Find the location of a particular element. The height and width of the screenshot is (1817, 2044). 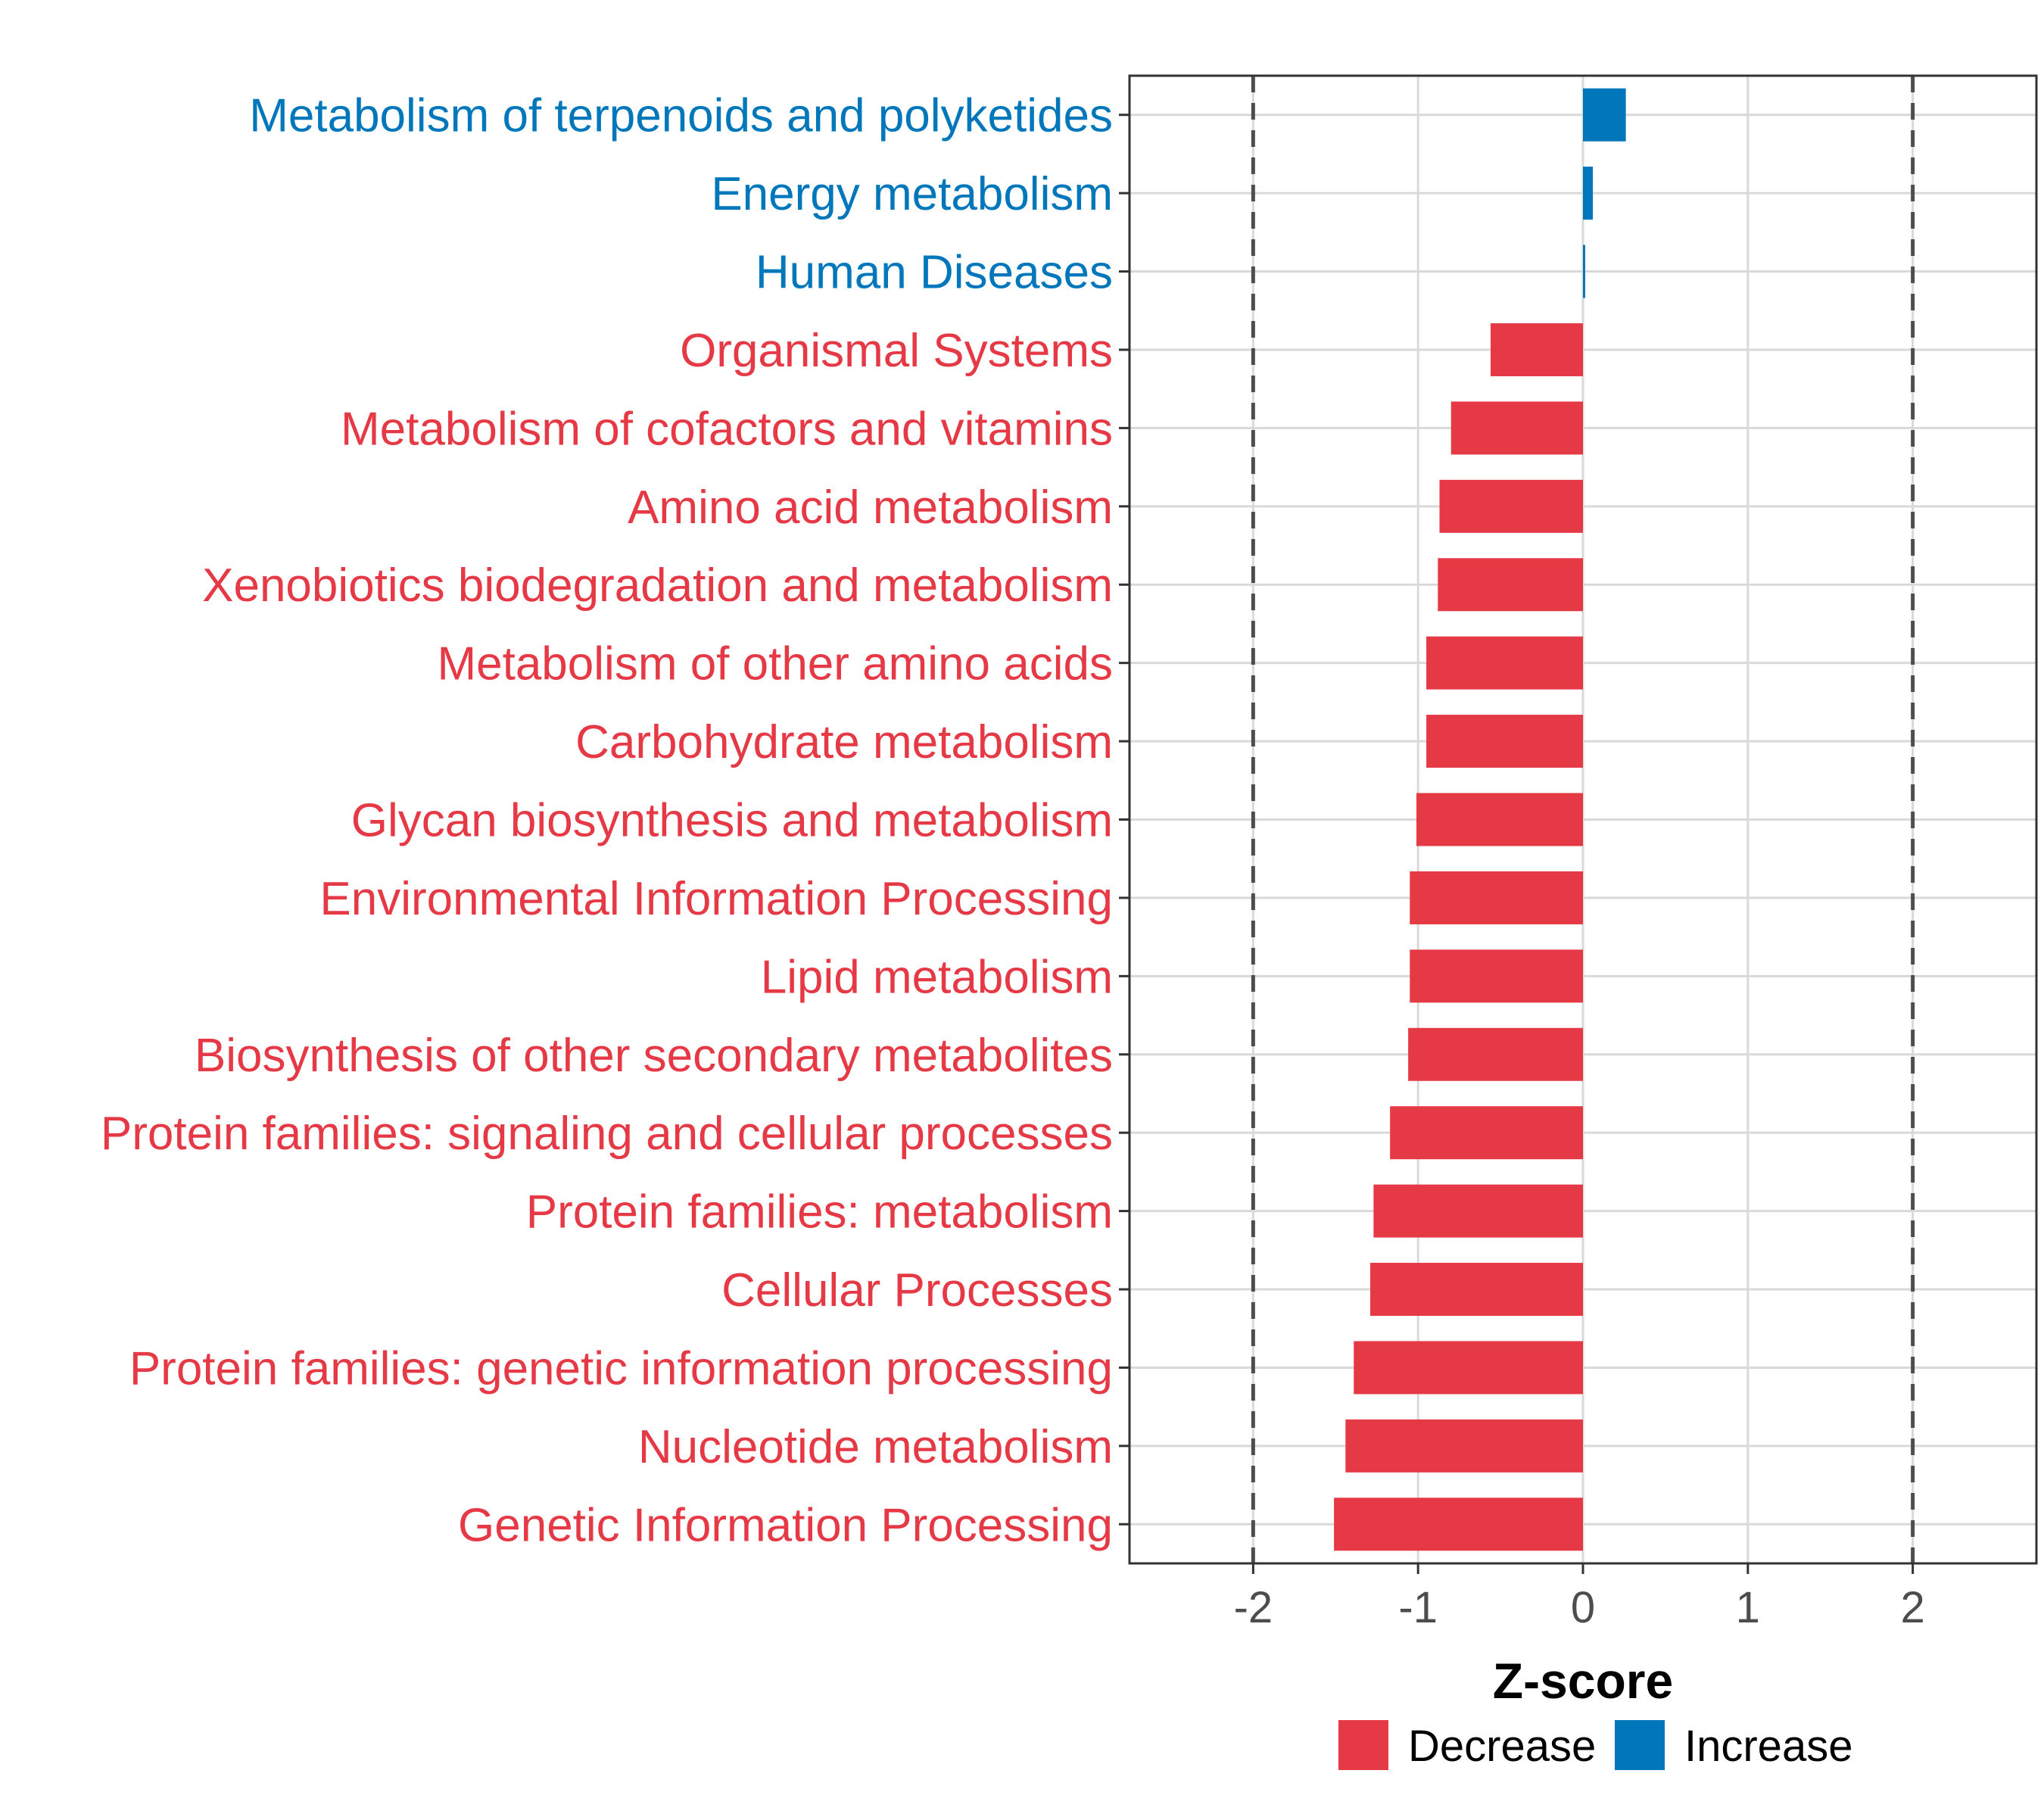

legend-label: Decrease is located at coordinates (1502, 1746).